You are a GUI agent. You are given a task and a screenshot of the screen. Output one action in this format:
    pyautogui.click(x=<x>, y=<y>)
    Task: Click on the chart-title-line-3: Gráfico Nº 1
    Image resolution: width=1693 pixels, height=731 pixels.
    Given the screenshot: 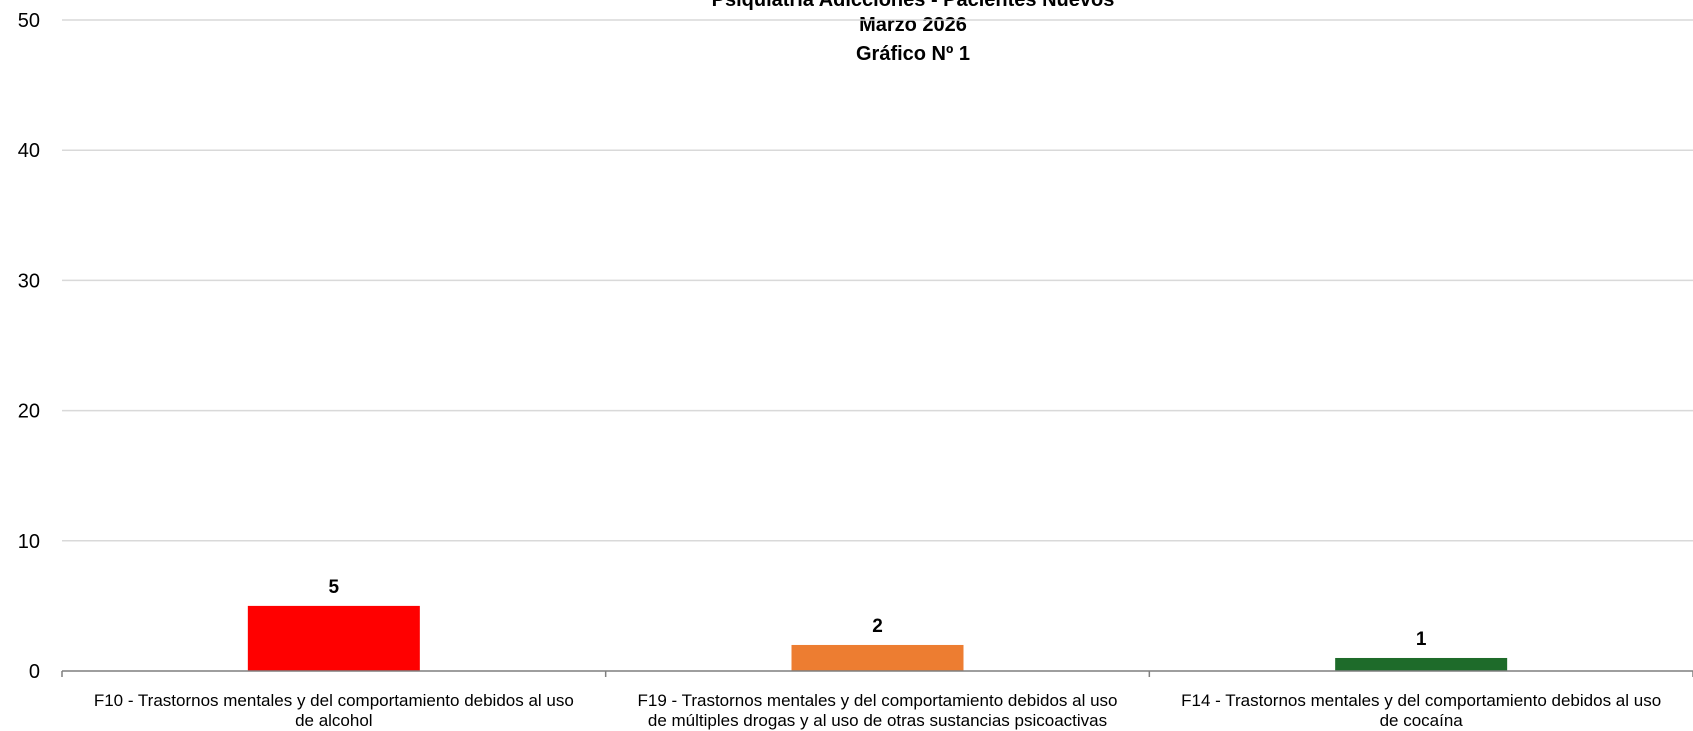 What is the action you would take?
    pyautogui.click(x=913, y=54)
    